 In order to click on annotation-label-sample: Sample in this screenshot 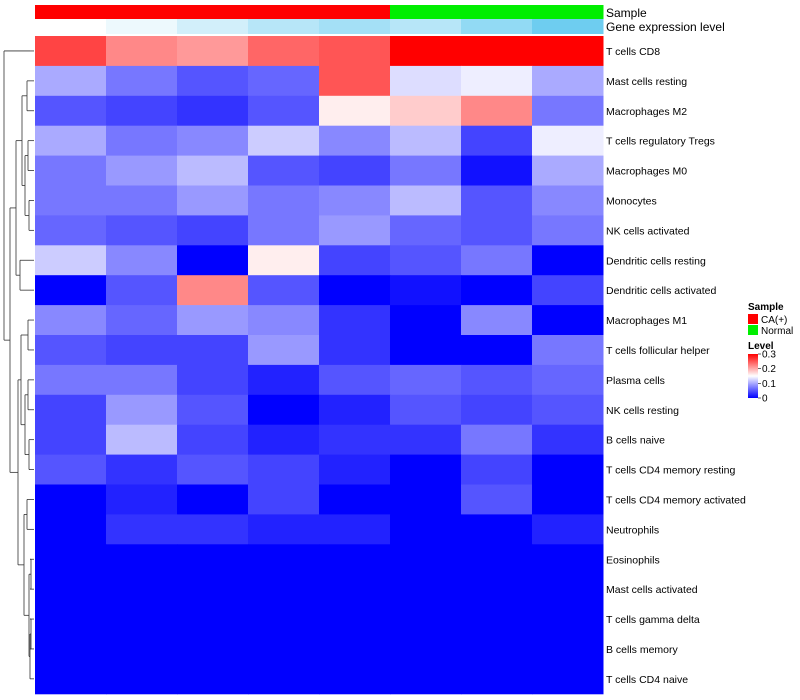, I will do `click(626, 13)`.